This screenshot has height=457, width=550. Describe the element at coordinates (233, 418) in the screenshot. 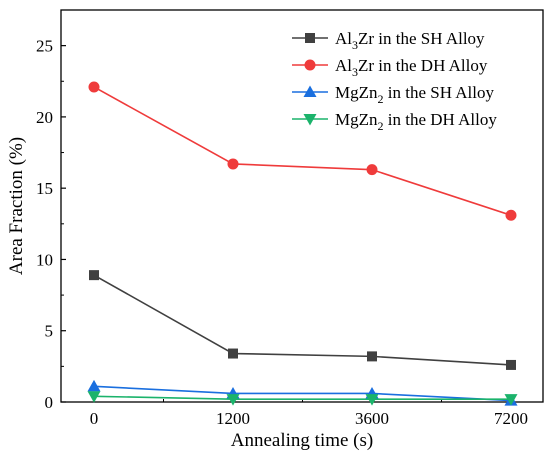

I see `x-tick-label: 1200` at that location.